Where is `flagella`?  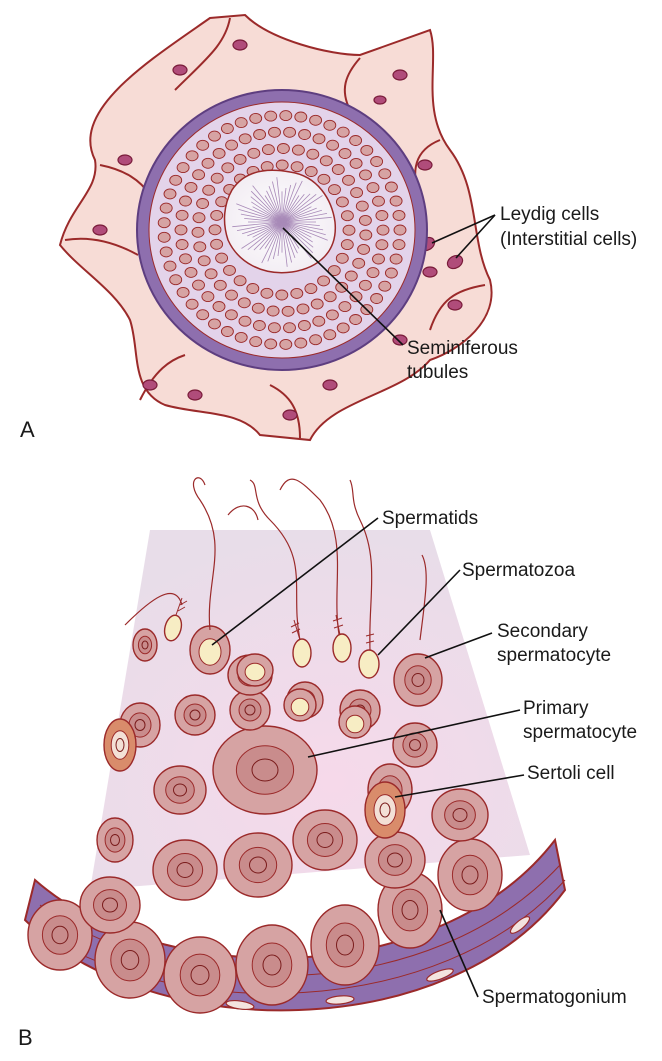
flagella is located at coordinates (275, 564).